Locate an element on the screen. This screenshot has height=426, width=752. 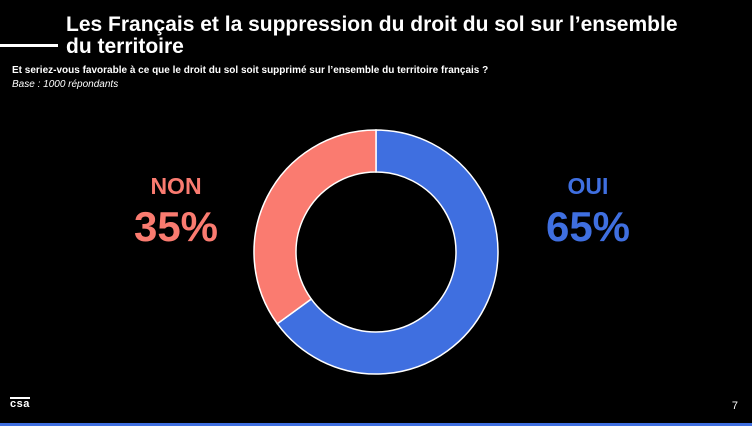
logo-bar is located at coordinates (20, 398).